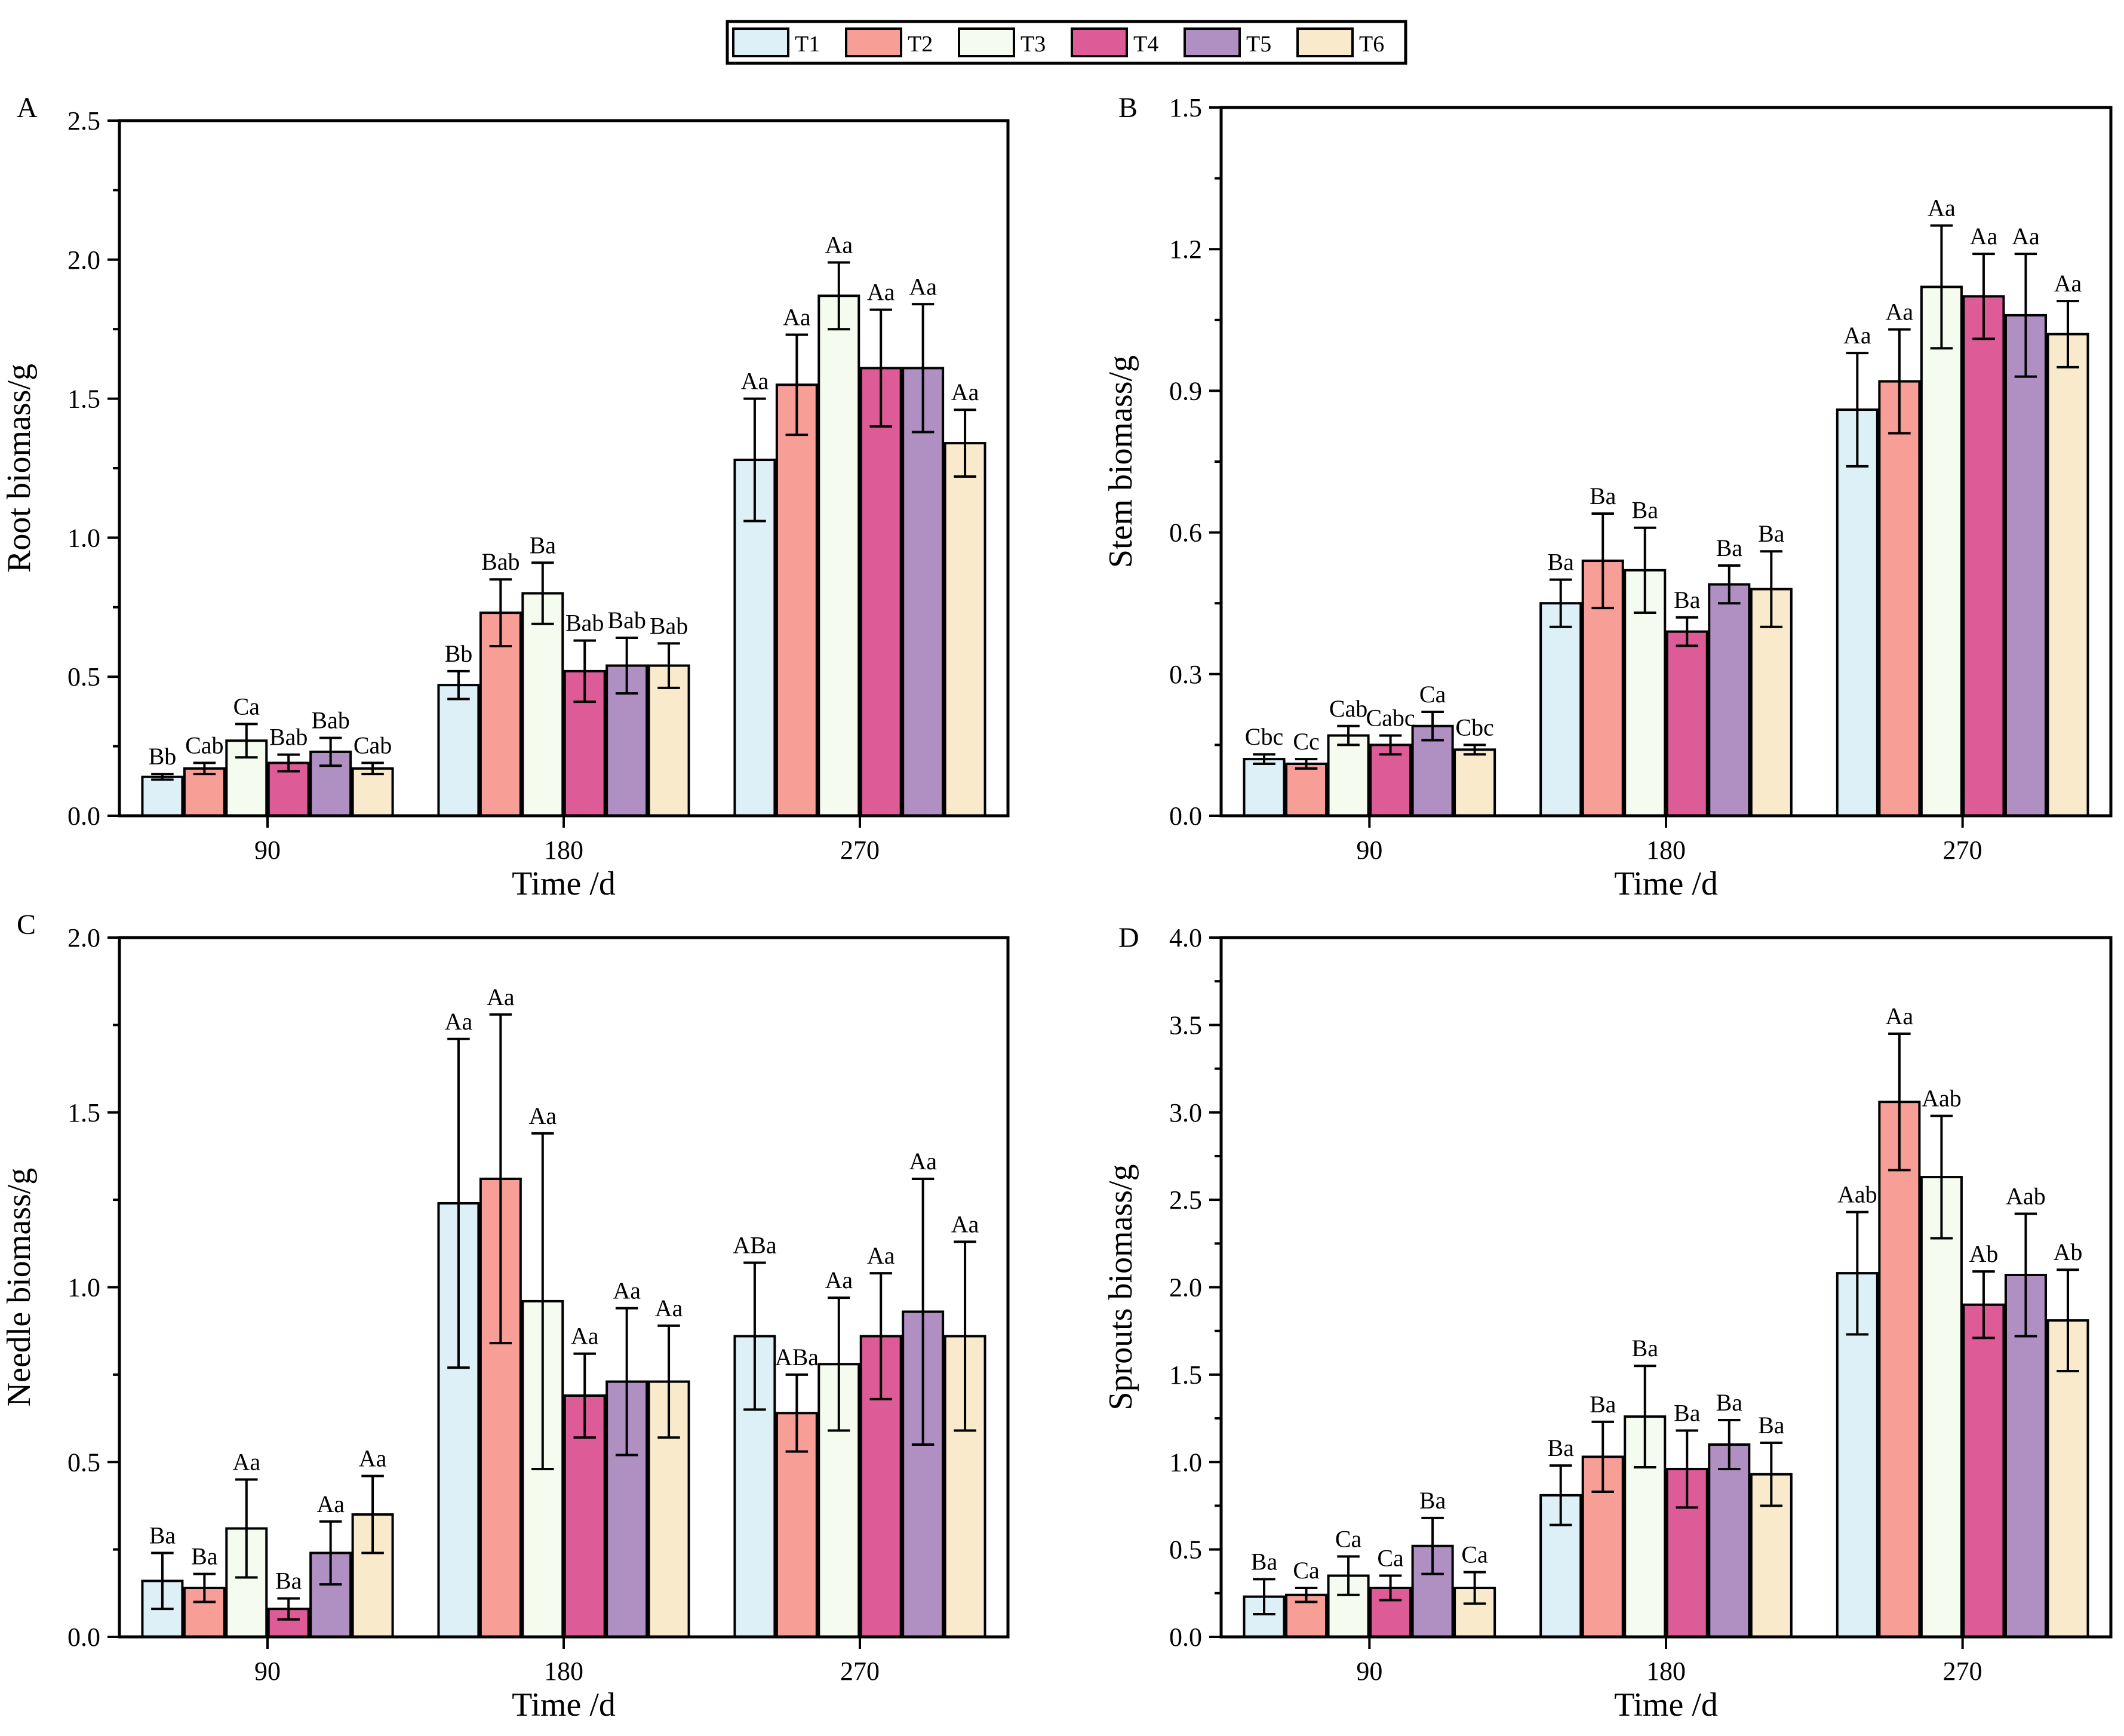 This screenshot has width=2124, height=1736. Describe the element at coordinates (797, 1357) in the screenshot. I see `significance-letter: ABa` at that location.